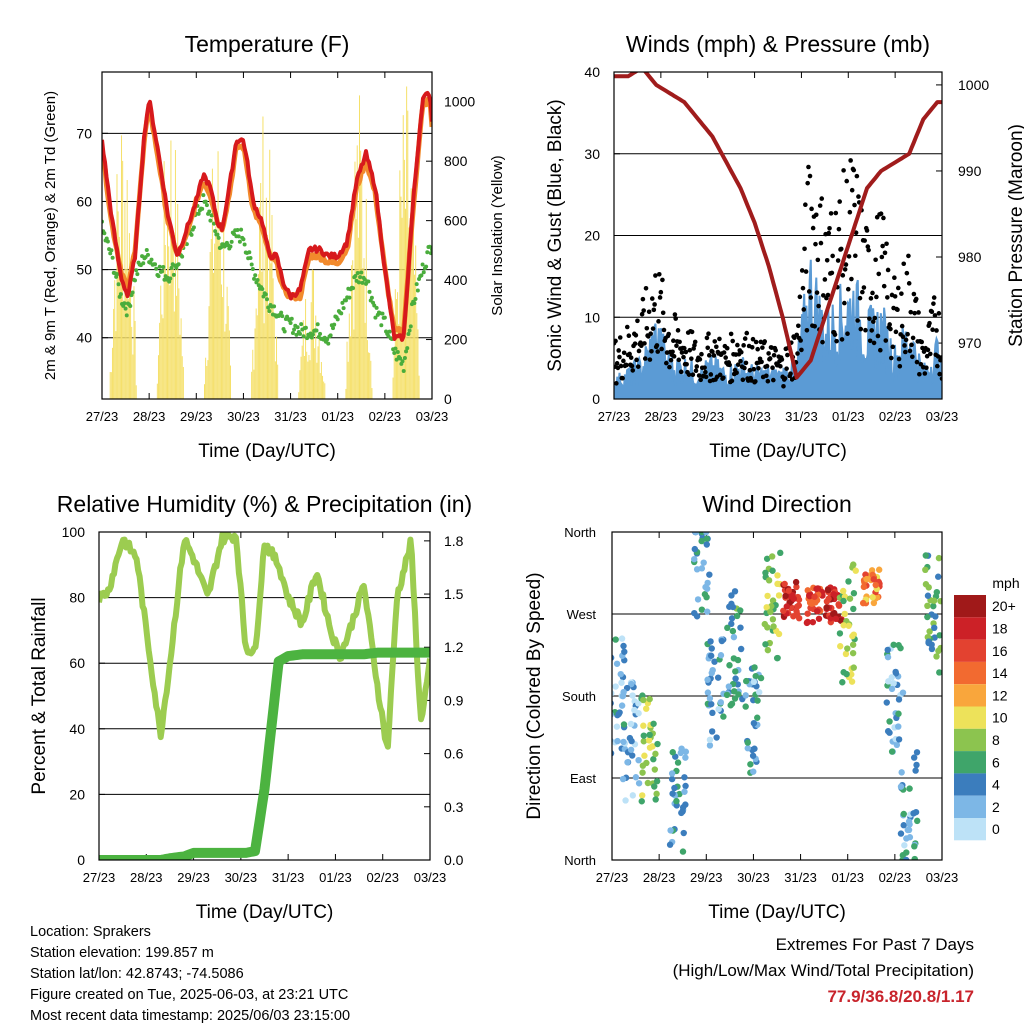  Describe the element at coordinates (335, 877) in the screenshot. I see `x-tick-label: 01/23` at that location.